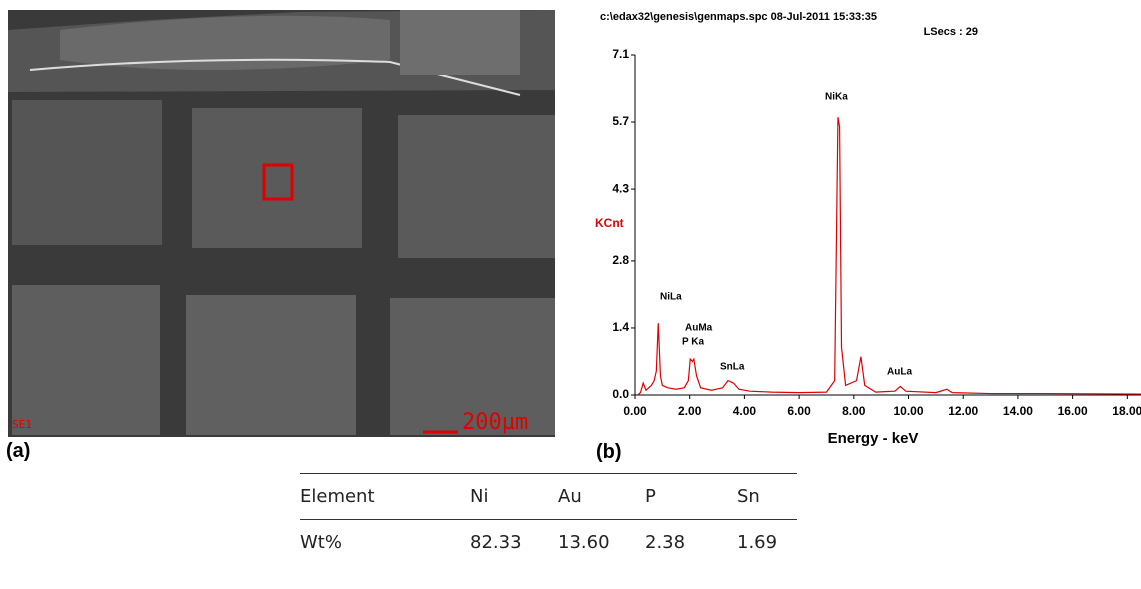  Describe the element at coordinates (548, 543) in the screenshot. I see `table-row: Wt% 82.33 13.60 2.38 1.69` at that location.